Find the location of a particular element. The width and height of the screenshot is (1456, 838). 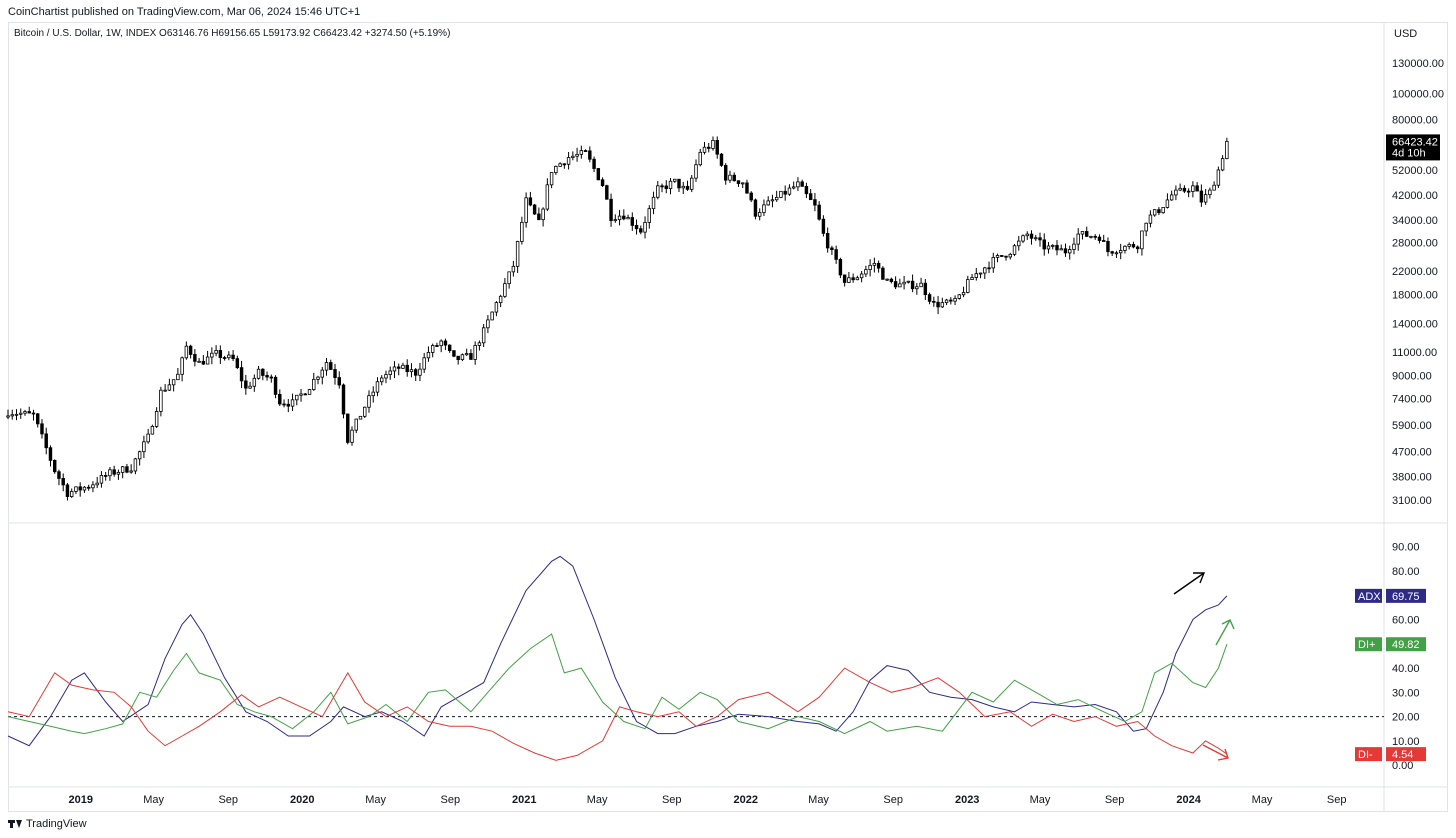

series-line-di is located at coordinates (617, 714).